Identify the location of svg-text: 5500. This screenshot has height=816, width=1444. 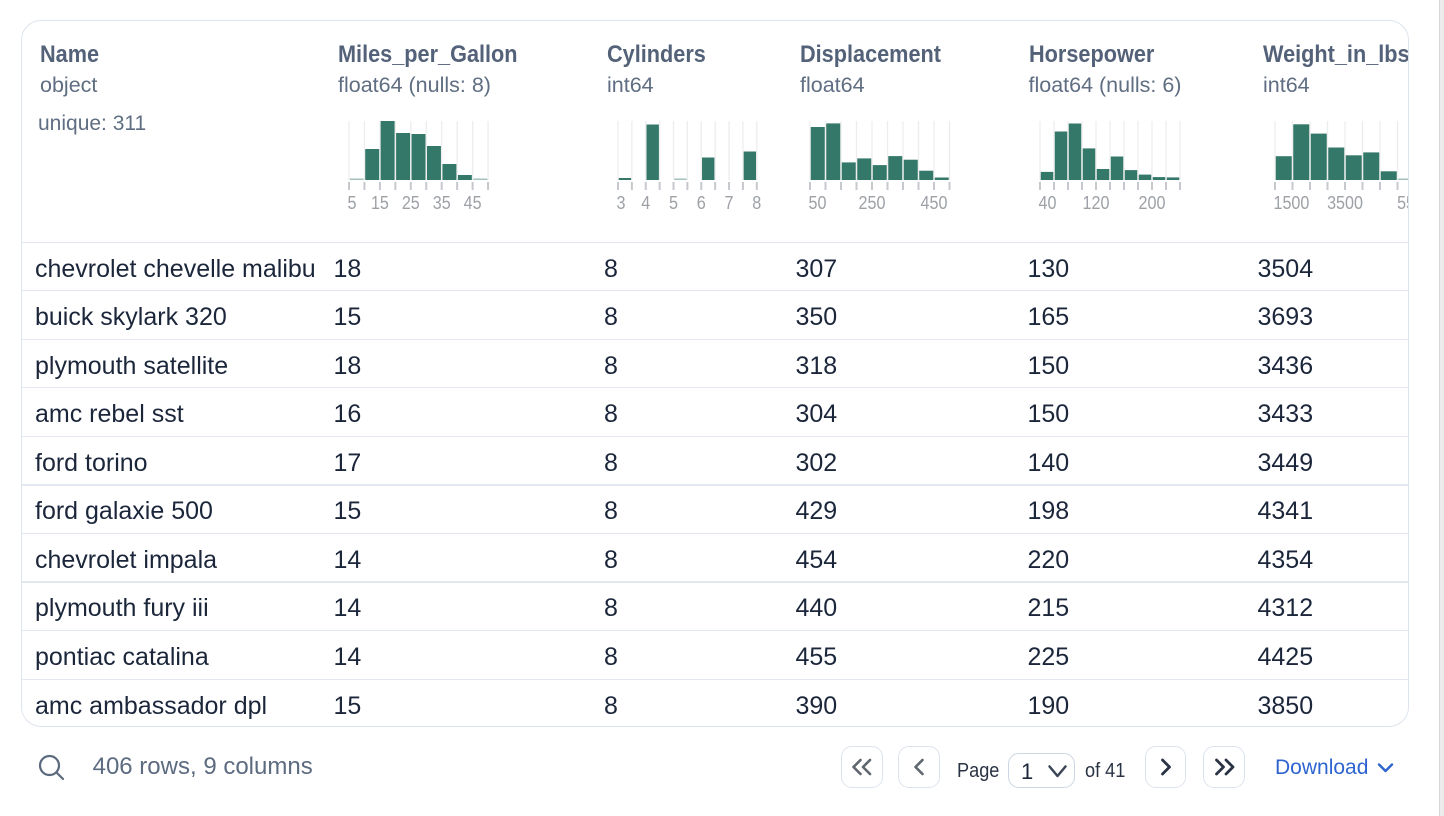
(1402, 202).